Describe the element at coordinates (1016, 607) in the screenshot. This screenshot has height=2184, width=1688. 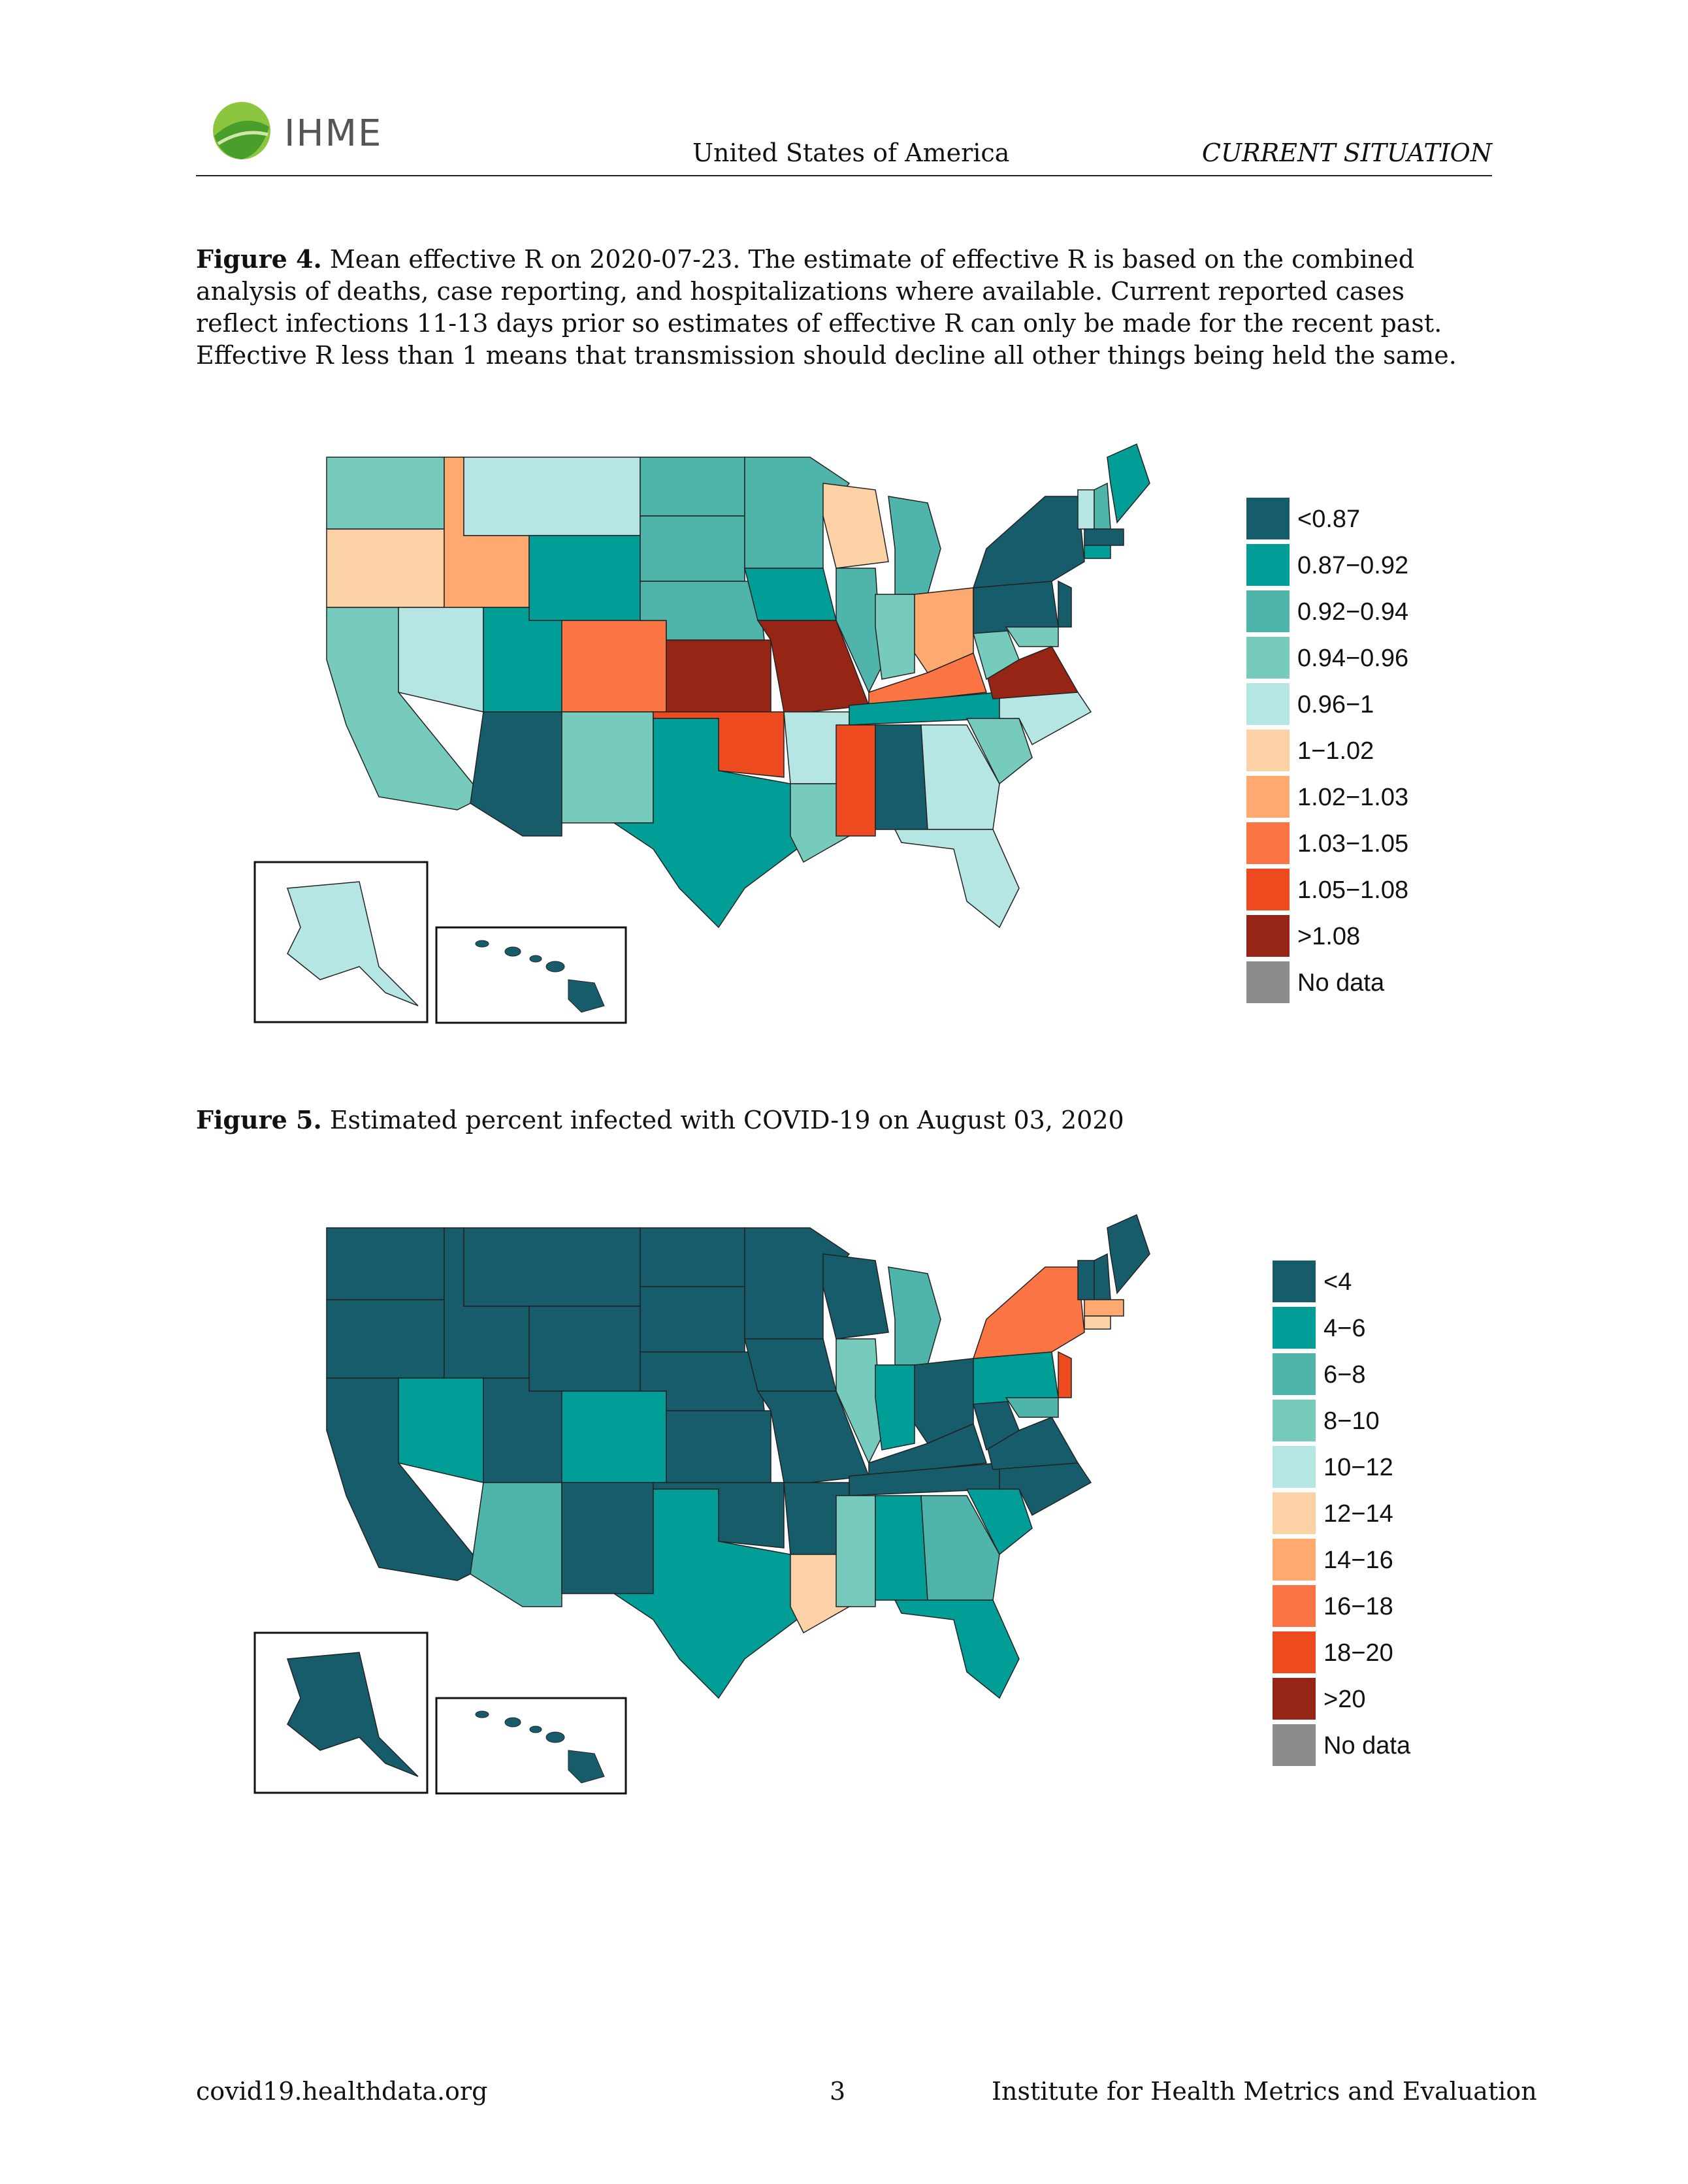
I see `state-pa` at that location.